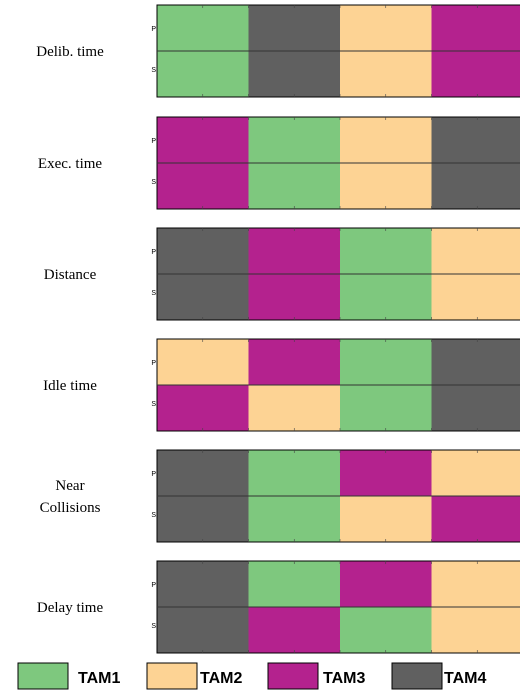  What do you see at coordinates (70, 608) in the screenshot?
I see `metric-label: Delay time` at bounding box center [70, 608].